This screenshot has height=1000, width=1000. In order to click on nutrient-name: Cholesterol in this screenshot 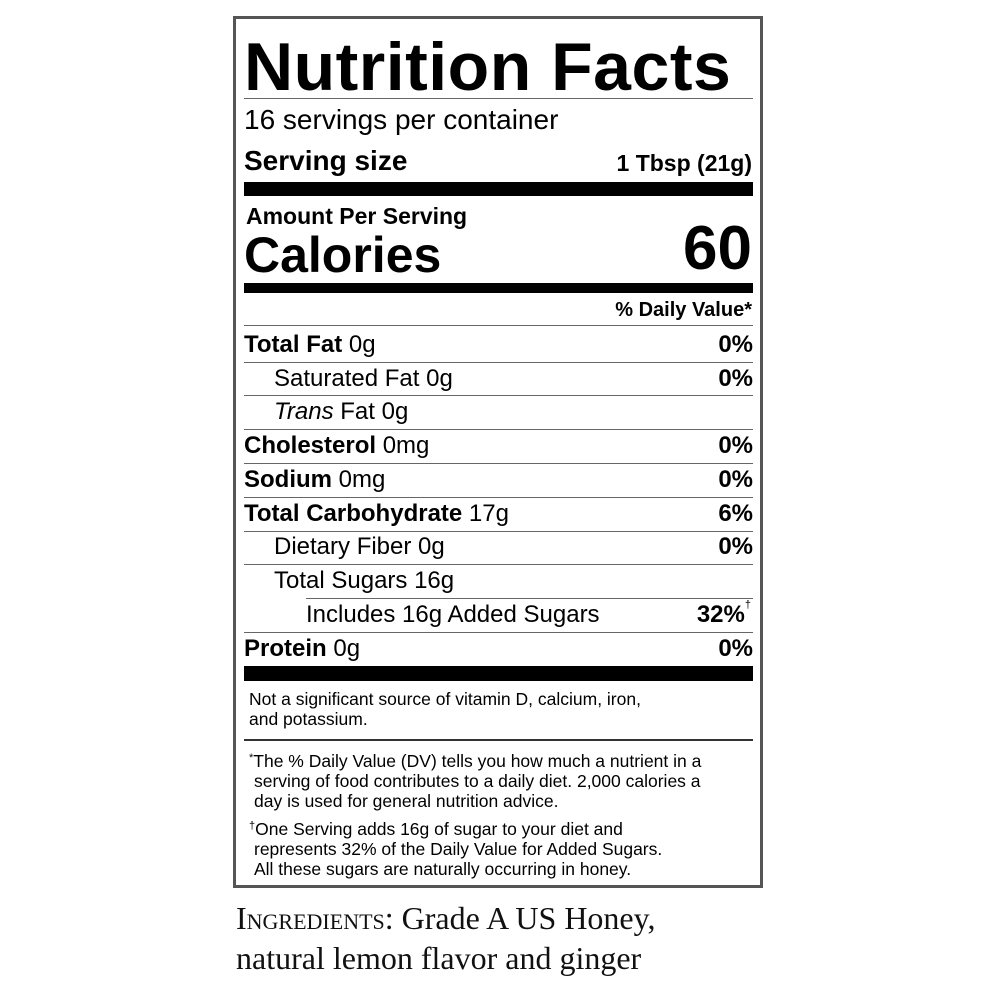, I will do `click(310, 445)`.